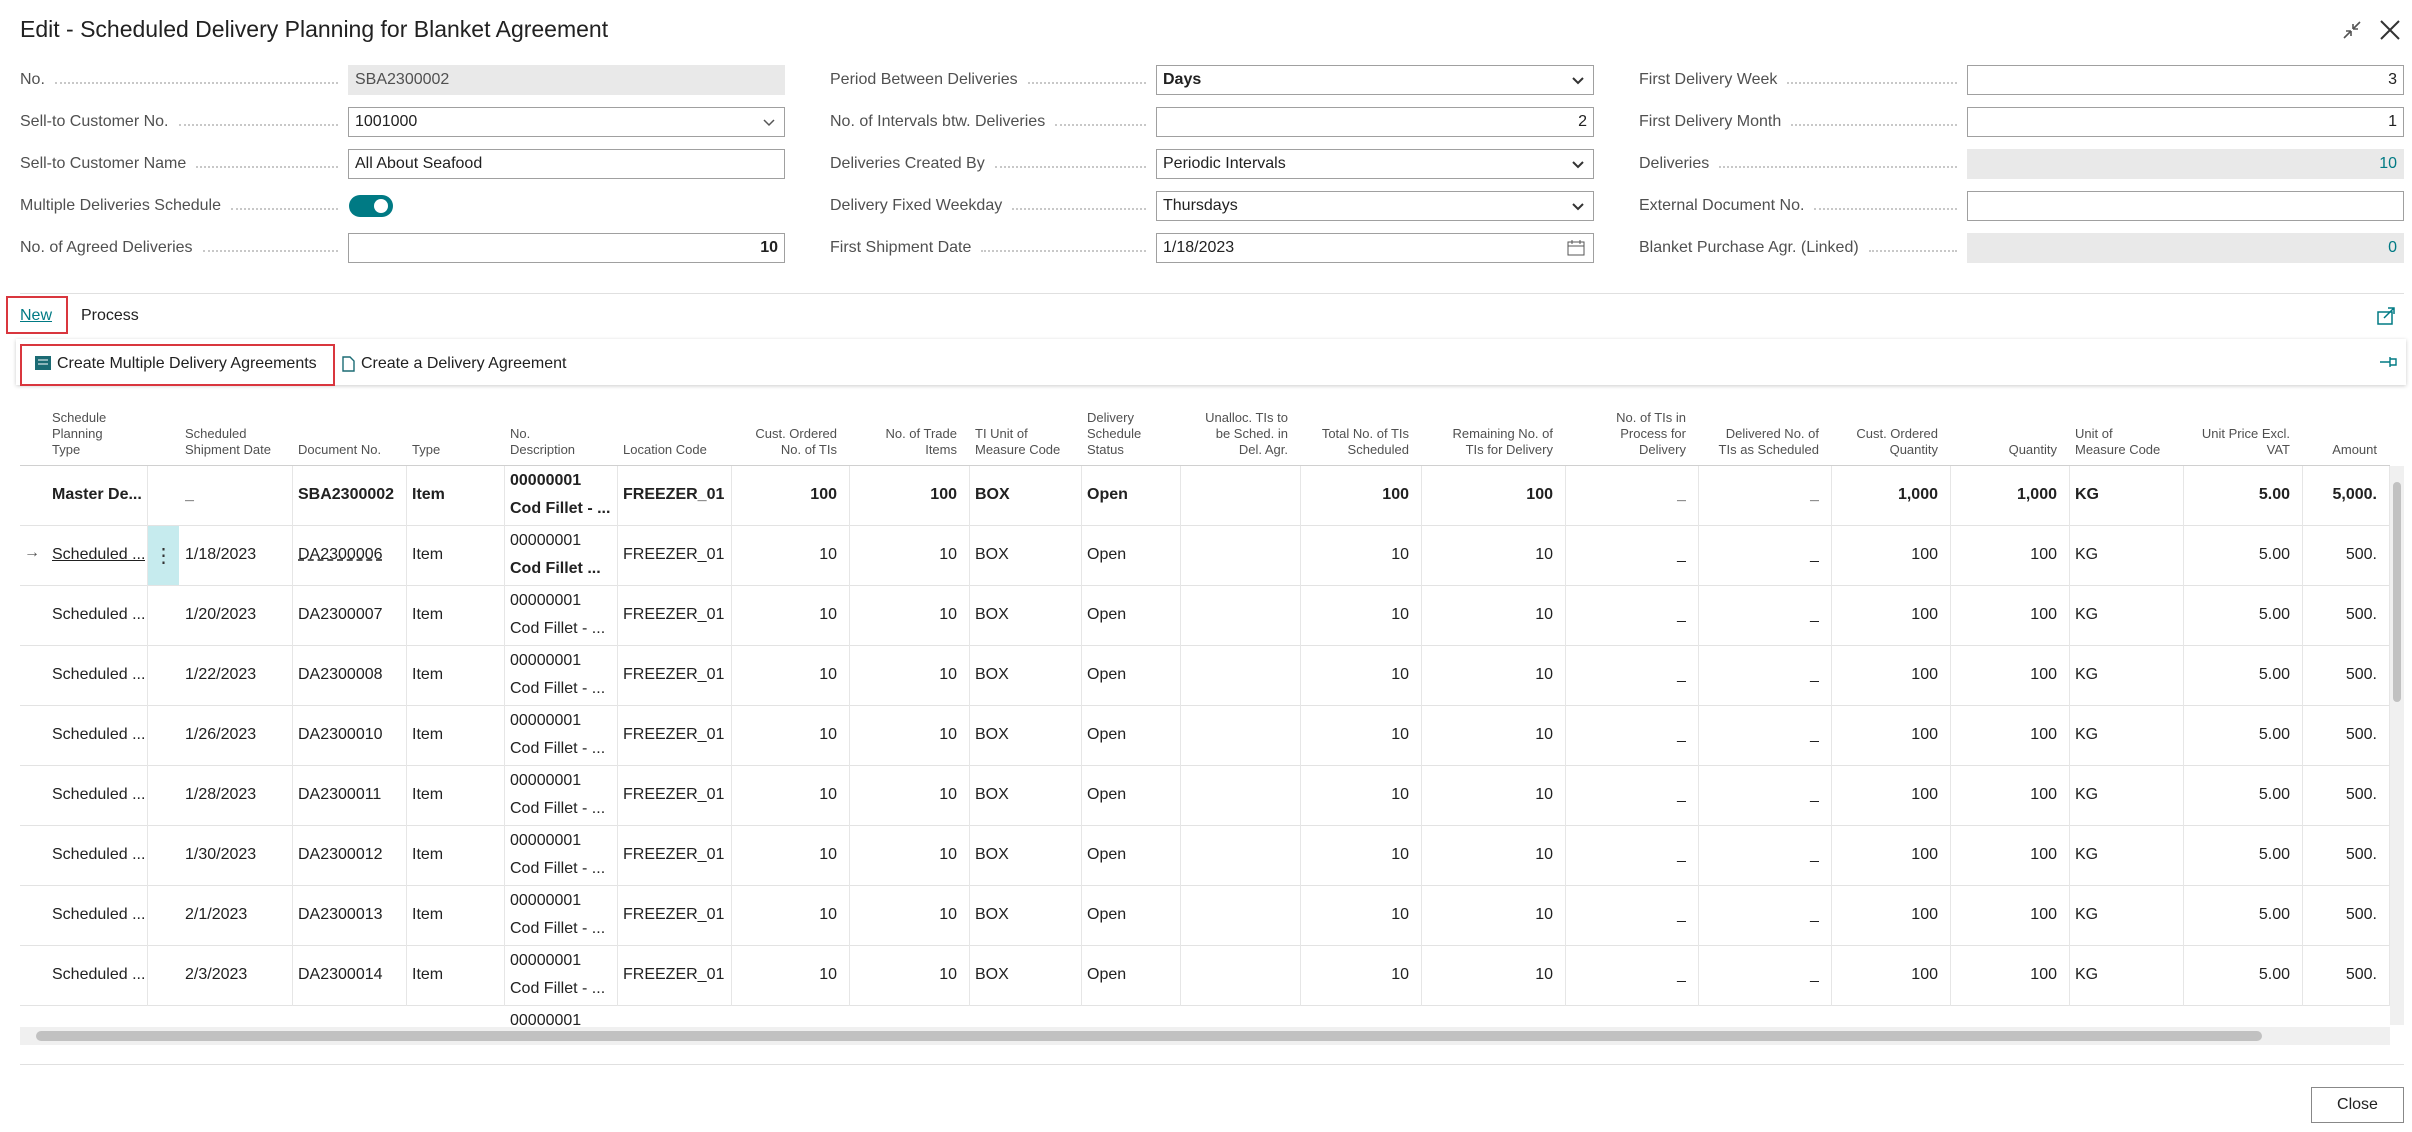 Image resolution: width=2412 pixels, height=1132 pixels. Describe the element at coordinates (1199, 247) in the screenshot. I see `field-value: 1/18/2023` at that location.